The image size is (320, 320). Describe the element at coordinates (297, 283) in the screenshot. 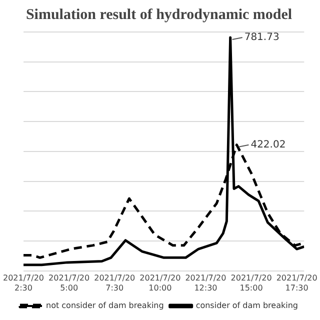

I see `x-tick-label: 2021/7/20 17:30` at that location.